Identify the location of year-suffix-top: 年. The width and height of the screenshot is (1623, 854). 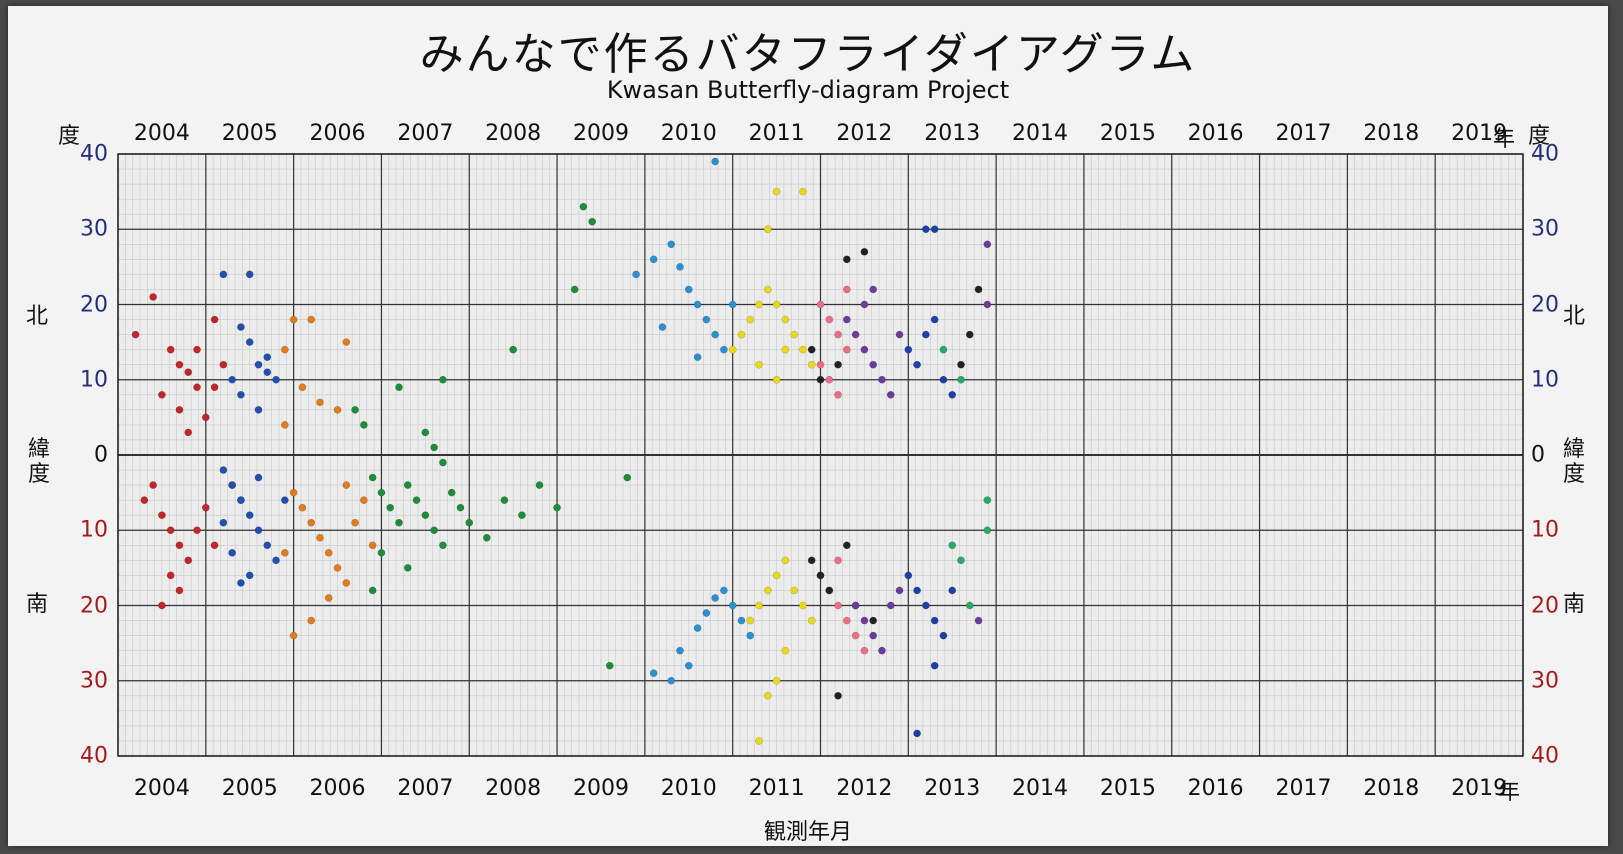
(1504, 139).